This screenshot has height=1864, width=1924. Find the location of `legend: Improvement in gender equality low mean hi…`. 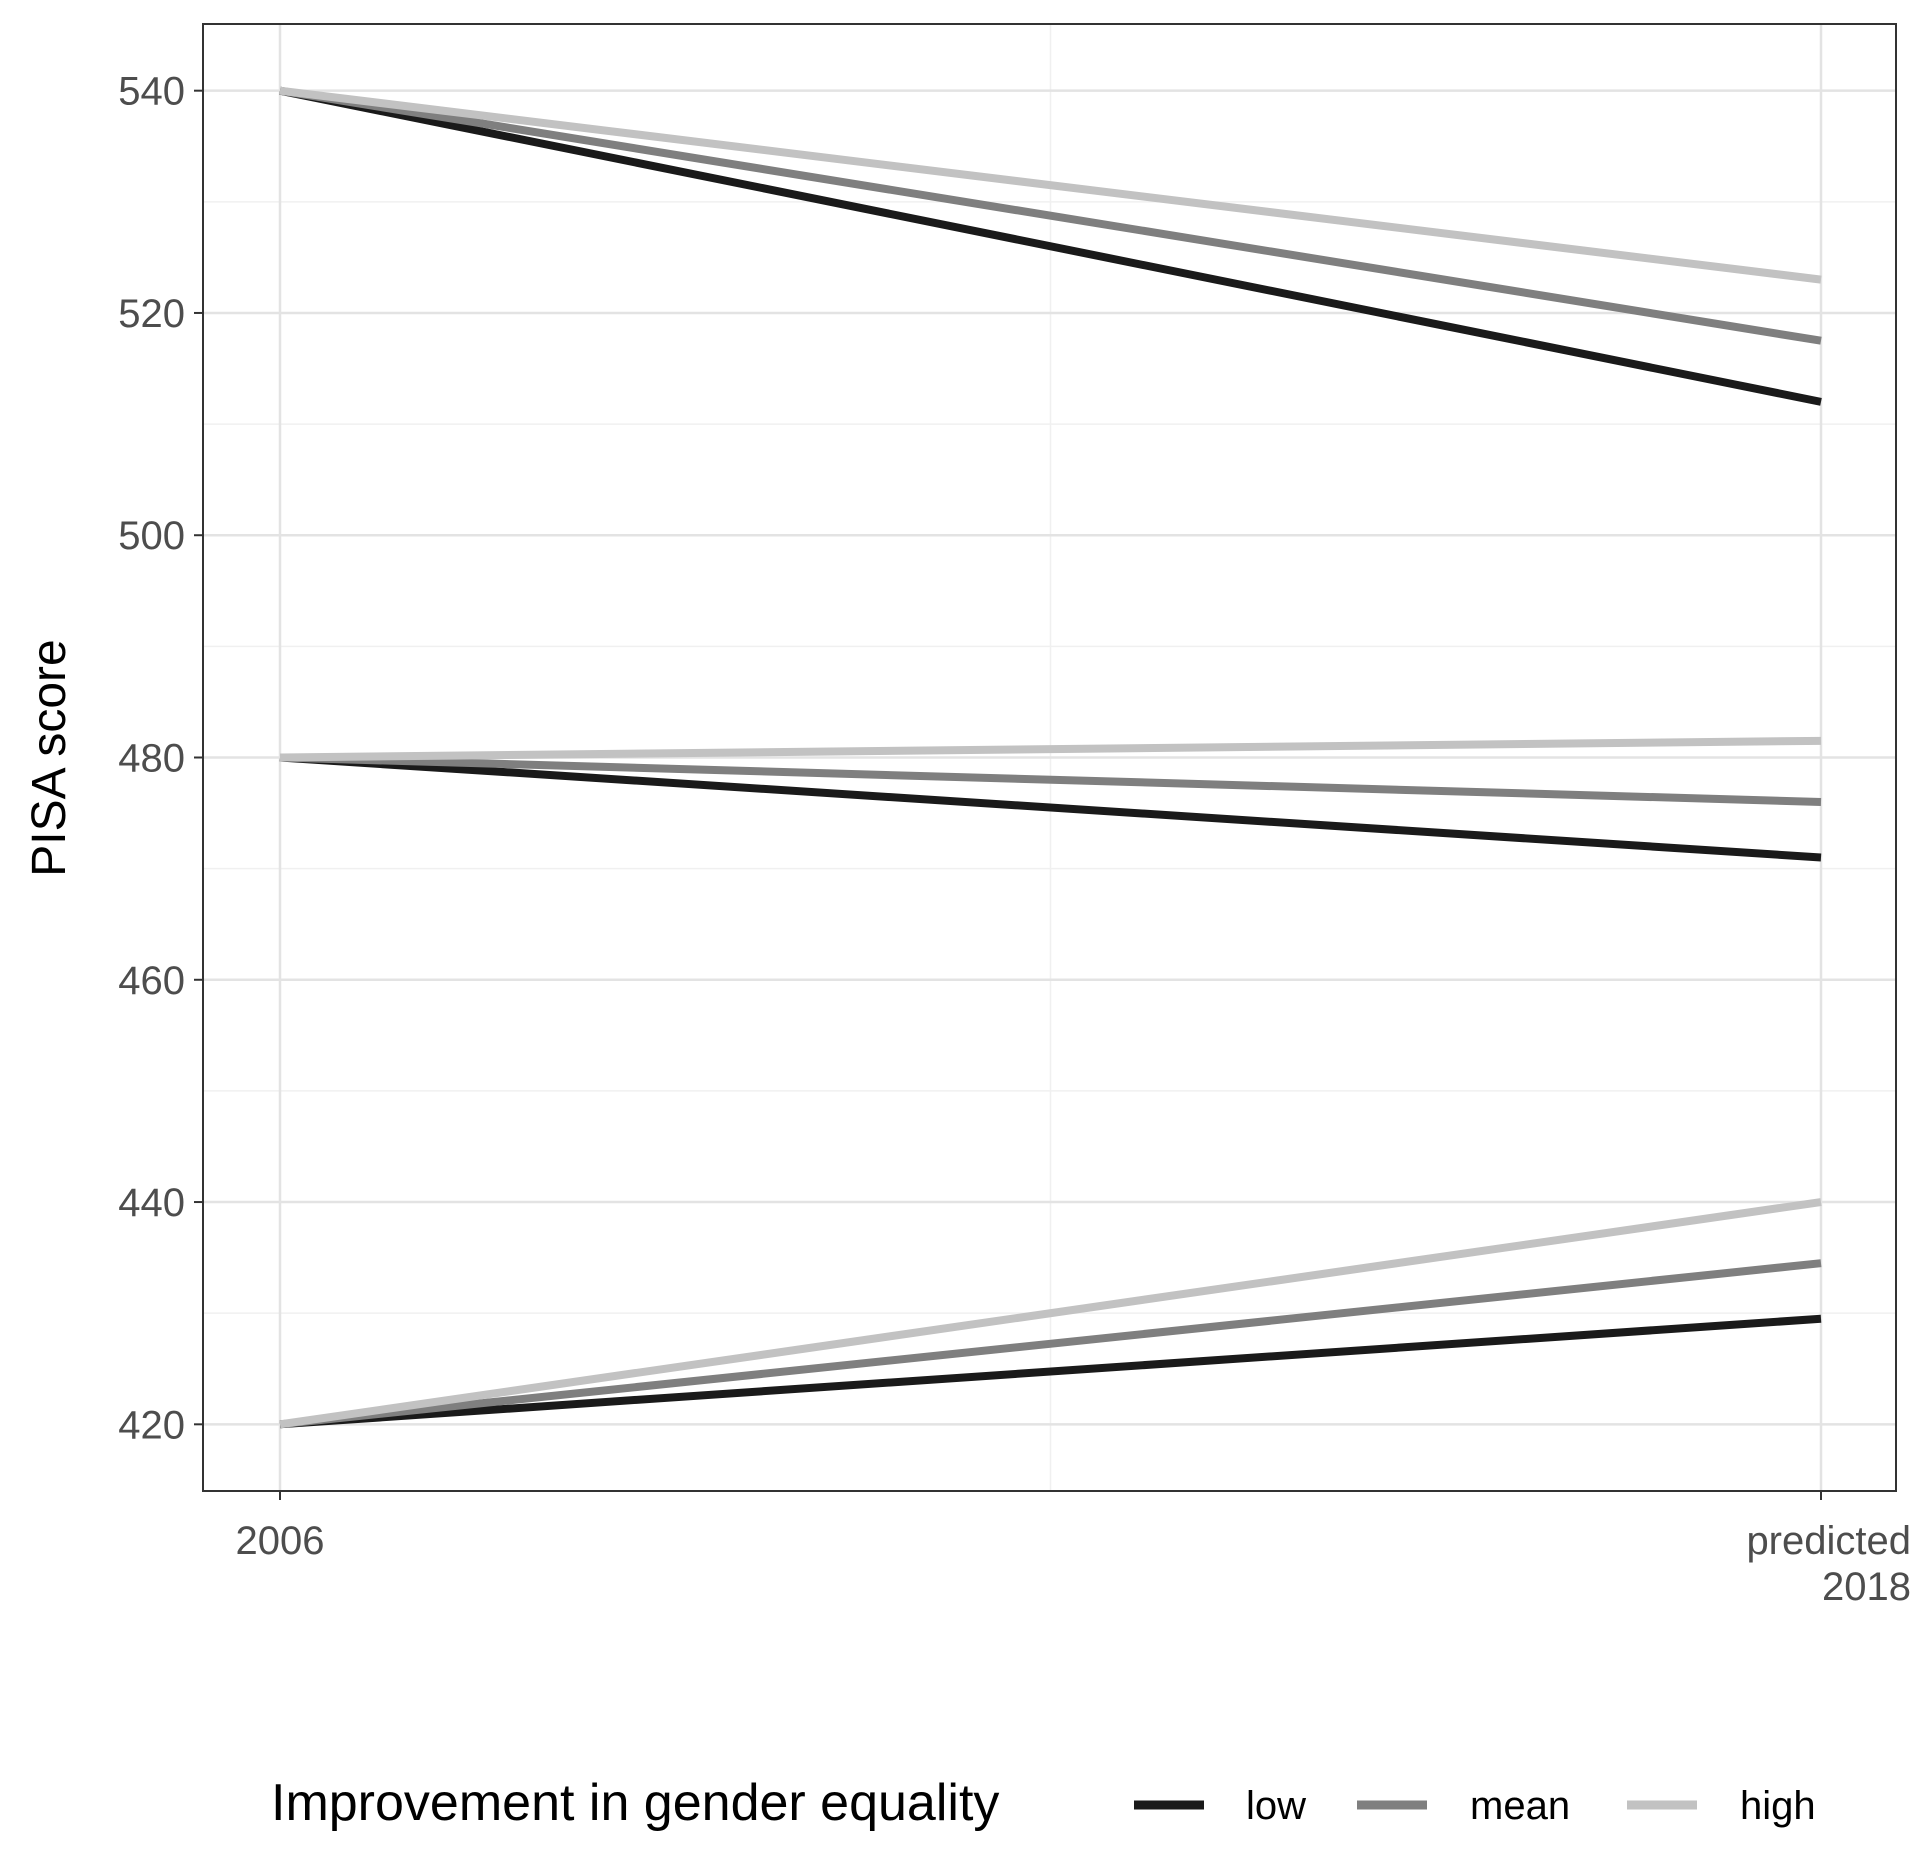

legend: Improvement in gender equality low mean hi… is located at coordinates (1043, 1803).